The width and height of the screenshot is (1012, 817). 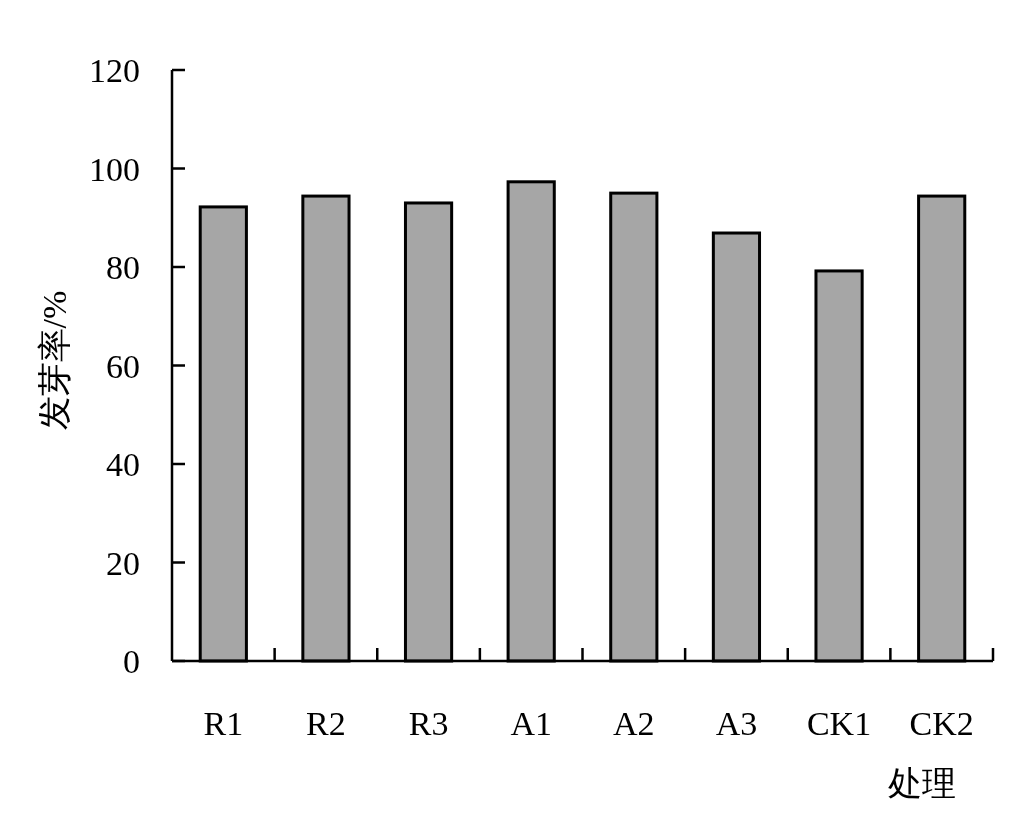 I want to click on y-axis-title: 发芽率/%, so click(x=54, y=360).